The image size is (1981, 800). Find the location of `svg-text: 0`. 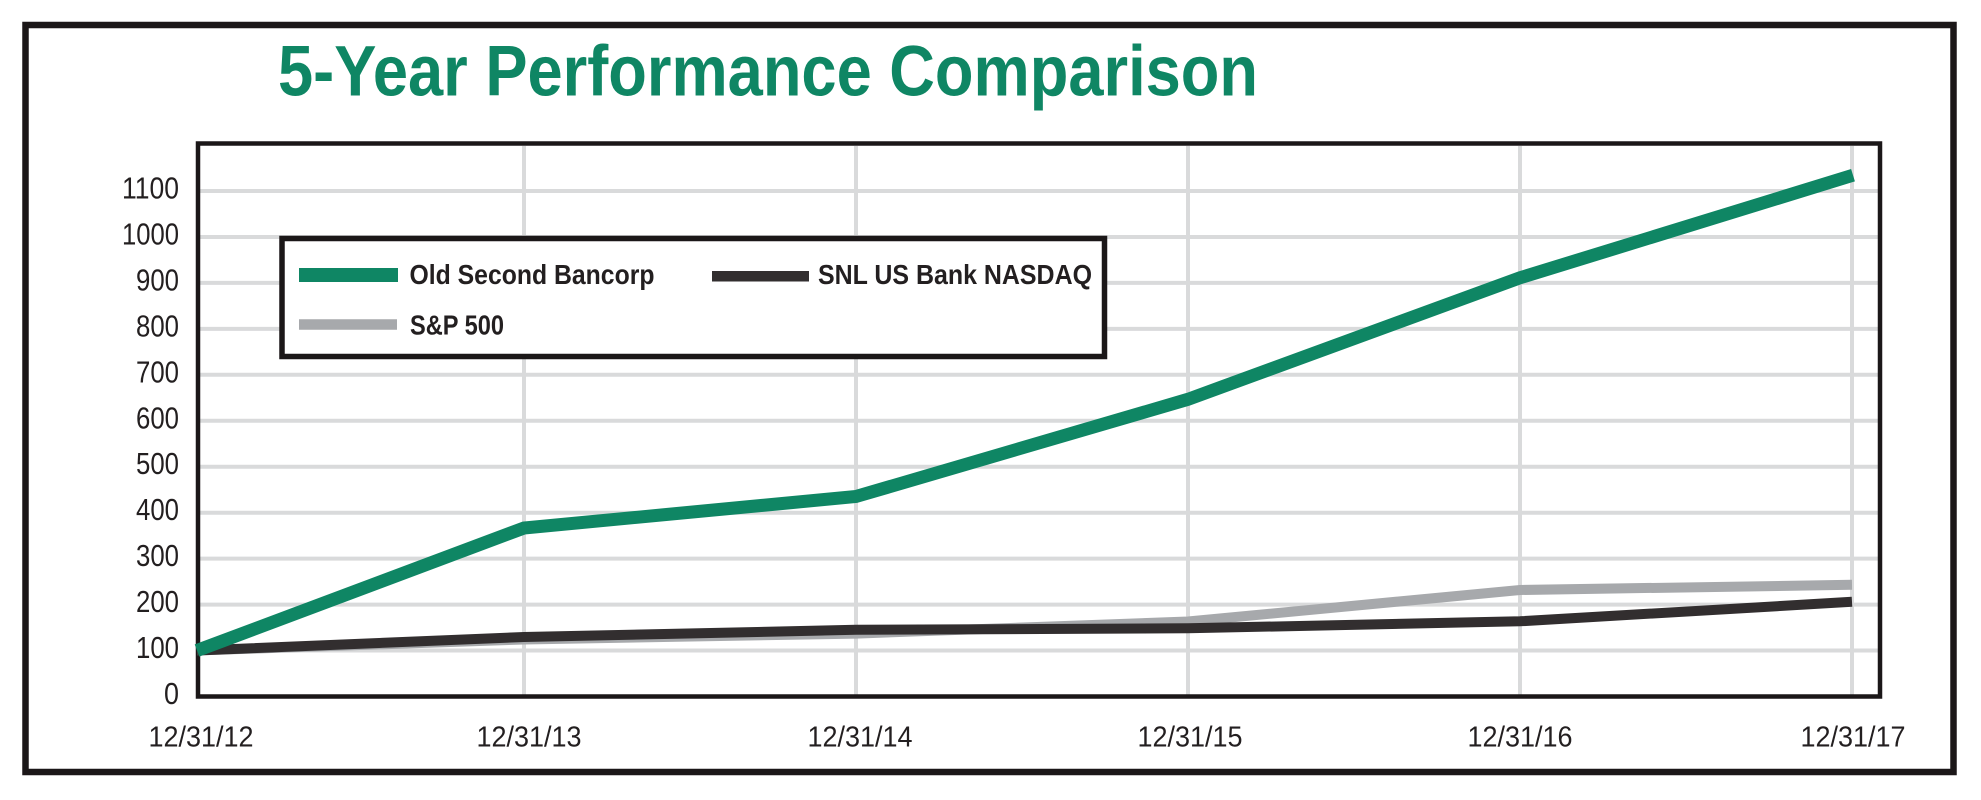

svg-text: 0 is located at coordinates (171, 693).